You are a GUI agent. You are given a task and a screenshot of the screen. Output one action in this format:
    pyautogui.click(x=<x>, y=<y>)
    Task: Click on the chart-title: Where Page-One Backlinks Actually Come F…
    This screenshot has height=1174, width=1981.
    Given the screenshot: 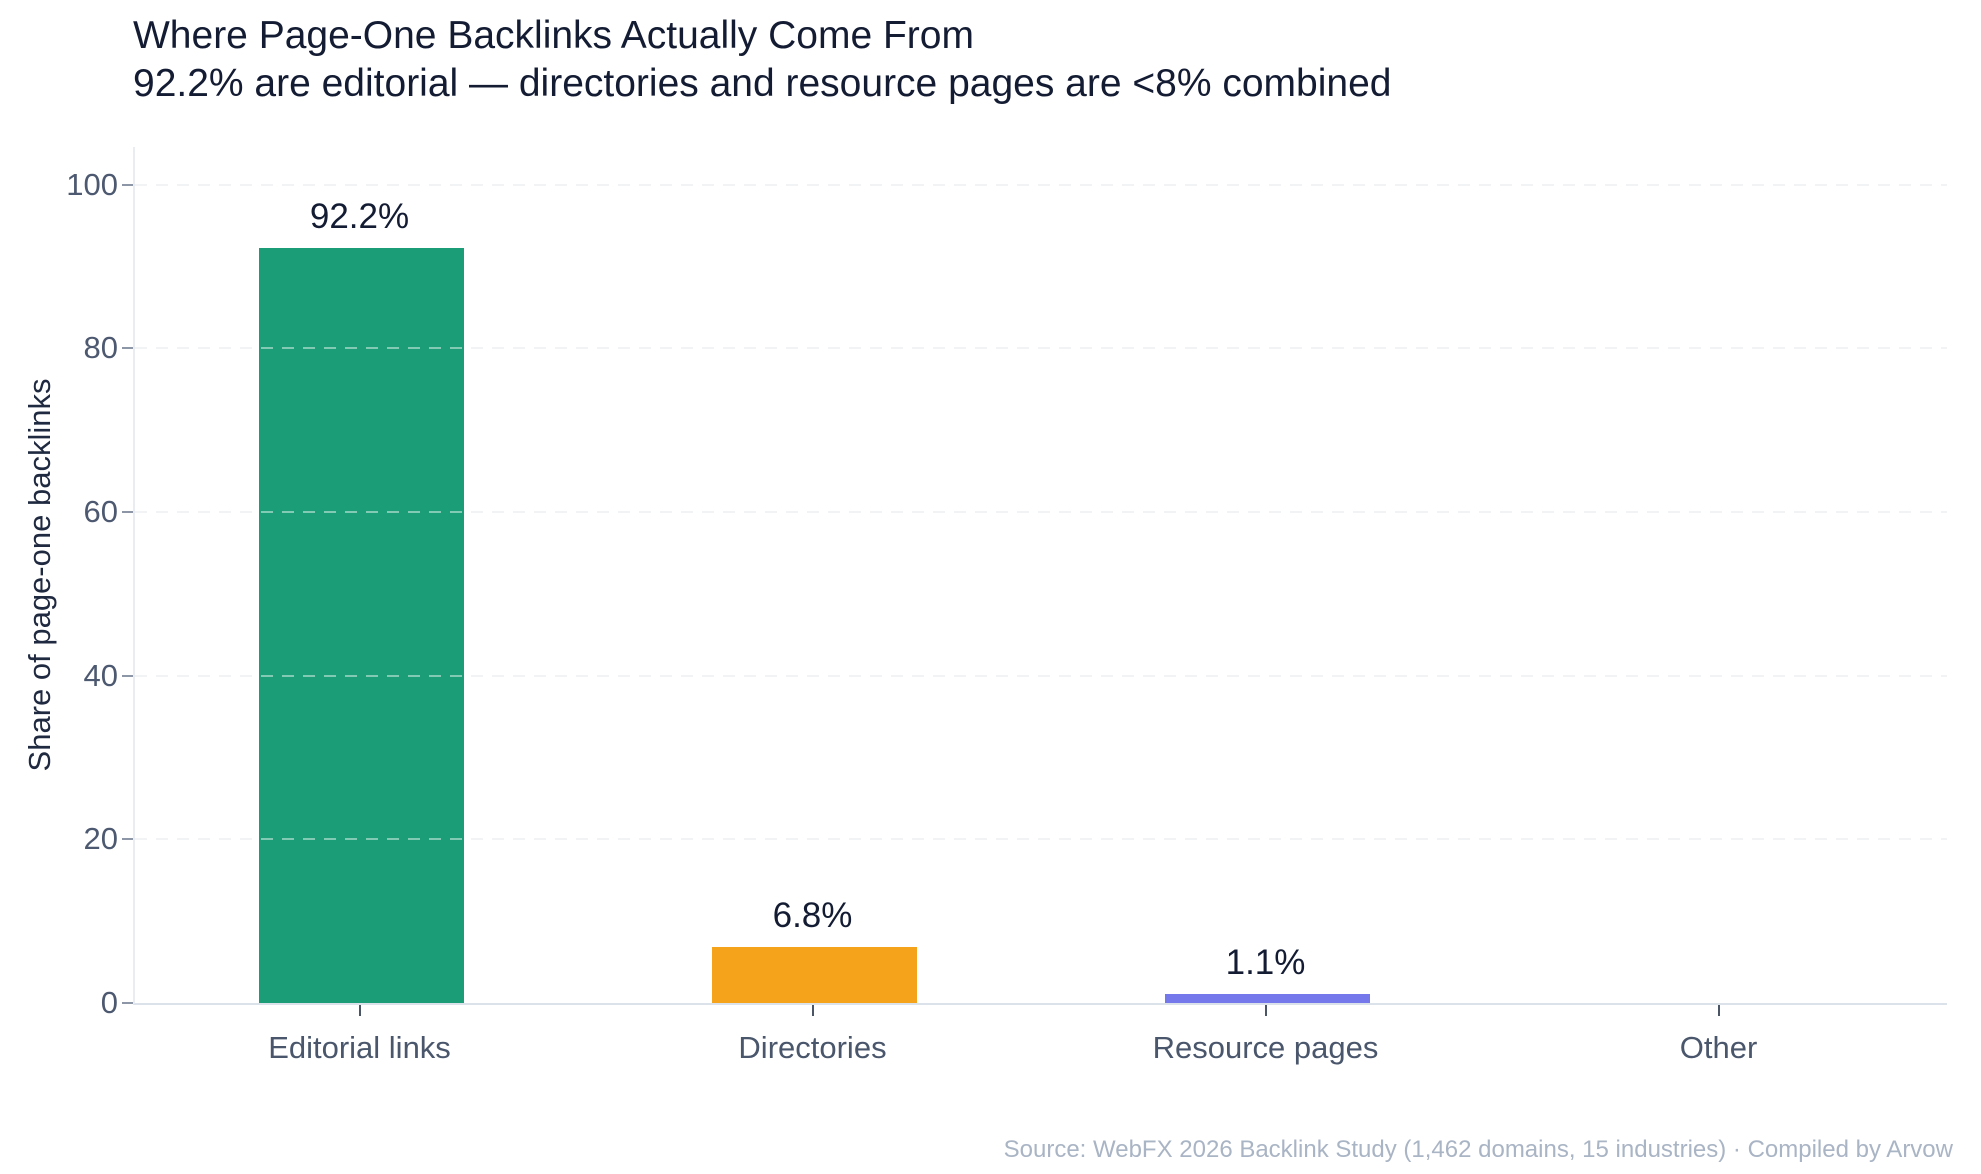 What is the action you would take?
    pyautogui.click(x=553, y=35)
    